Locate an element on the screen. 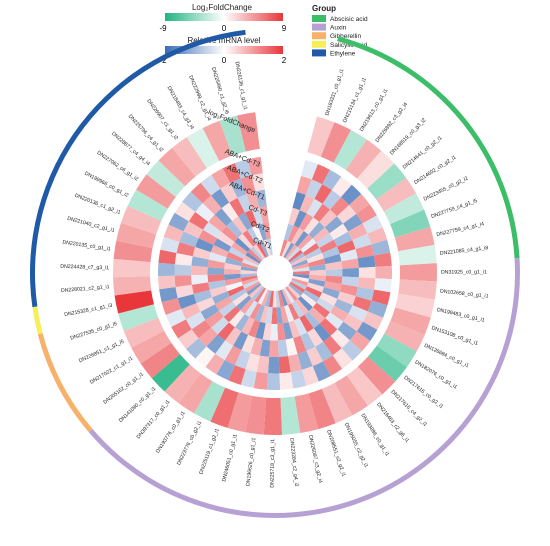  gene-label: DN214602_c0_g2_i1 is located at coordinates (435, 170).